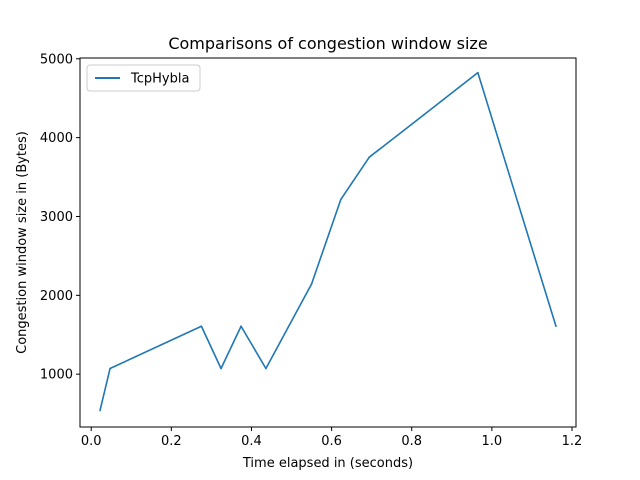  Describe the element at coordinates (91, 441) in the screenshot. I see `x-tick-label: 0.0` at that location.